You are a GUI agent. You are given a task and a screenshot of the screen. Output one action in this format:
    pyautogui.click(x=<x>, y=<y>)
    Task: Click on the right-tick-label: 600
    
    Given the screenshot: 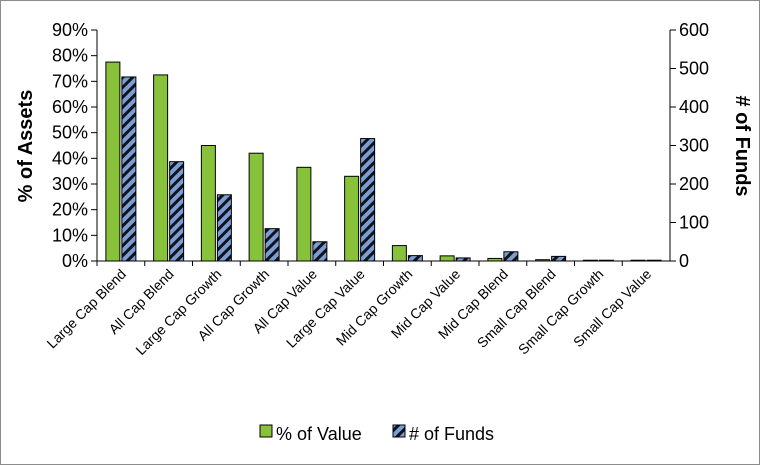 What is the action you would take?
    pyautogui.click(x=694, y=30)
    